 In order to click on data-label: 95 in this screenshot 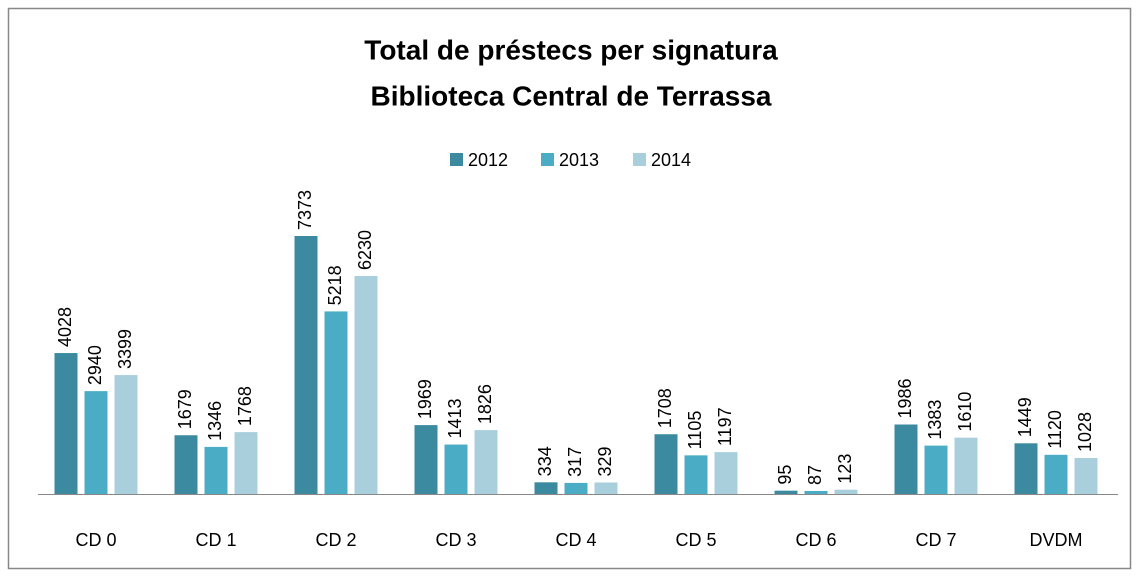, I will do `click(785, 475)`.